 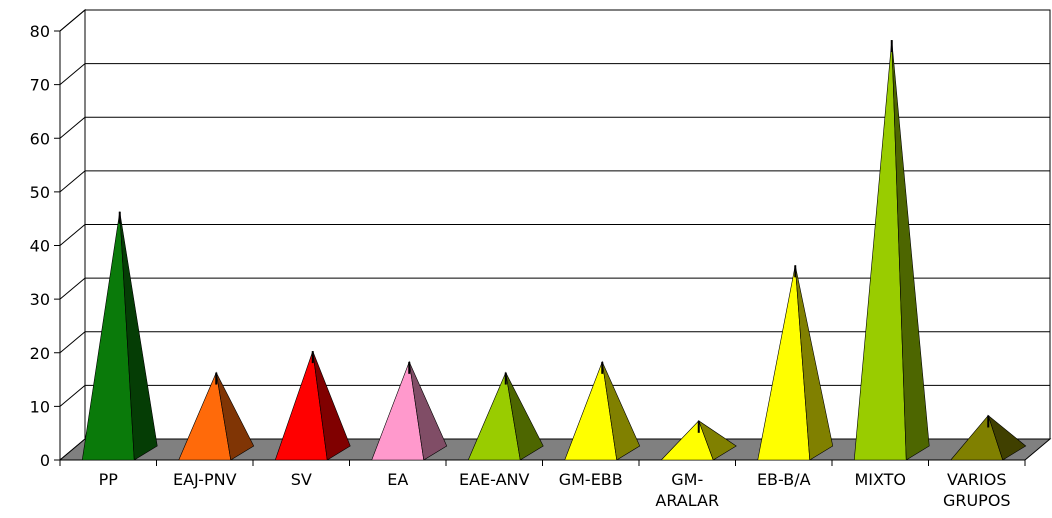 What do you see at coordinates (40, 353) in the screenshot?
I see `y-tick-label: 20` at bounding box center [40, 353].